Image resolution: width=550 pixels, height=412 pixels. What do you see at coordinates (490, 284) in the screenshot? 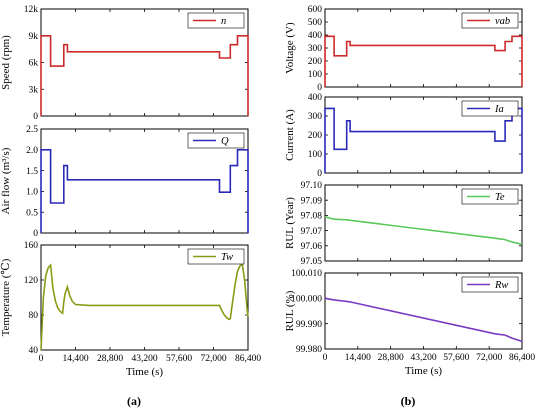
I see `legend: Rw` at bounding box center [490, 284].